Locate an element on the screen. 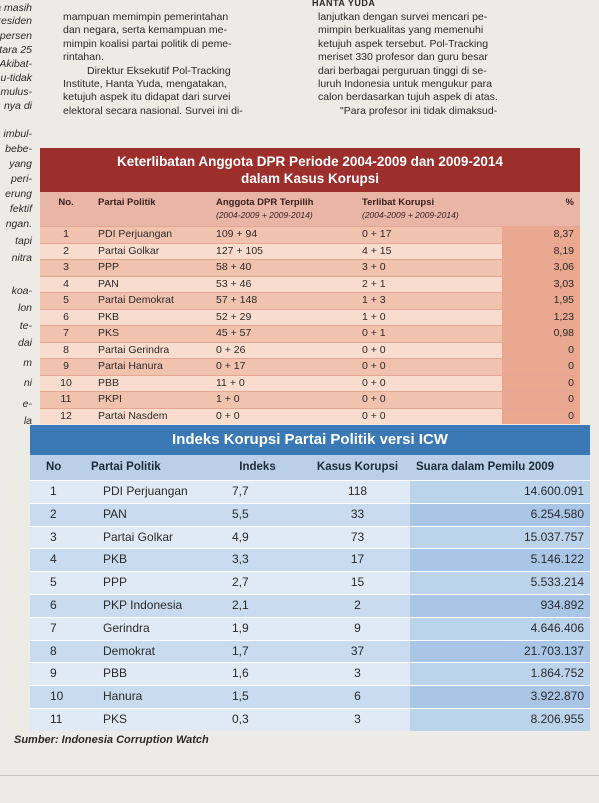 The image size is (599, 803). table-cell: Gerindra is located at coordinates (126, 627).